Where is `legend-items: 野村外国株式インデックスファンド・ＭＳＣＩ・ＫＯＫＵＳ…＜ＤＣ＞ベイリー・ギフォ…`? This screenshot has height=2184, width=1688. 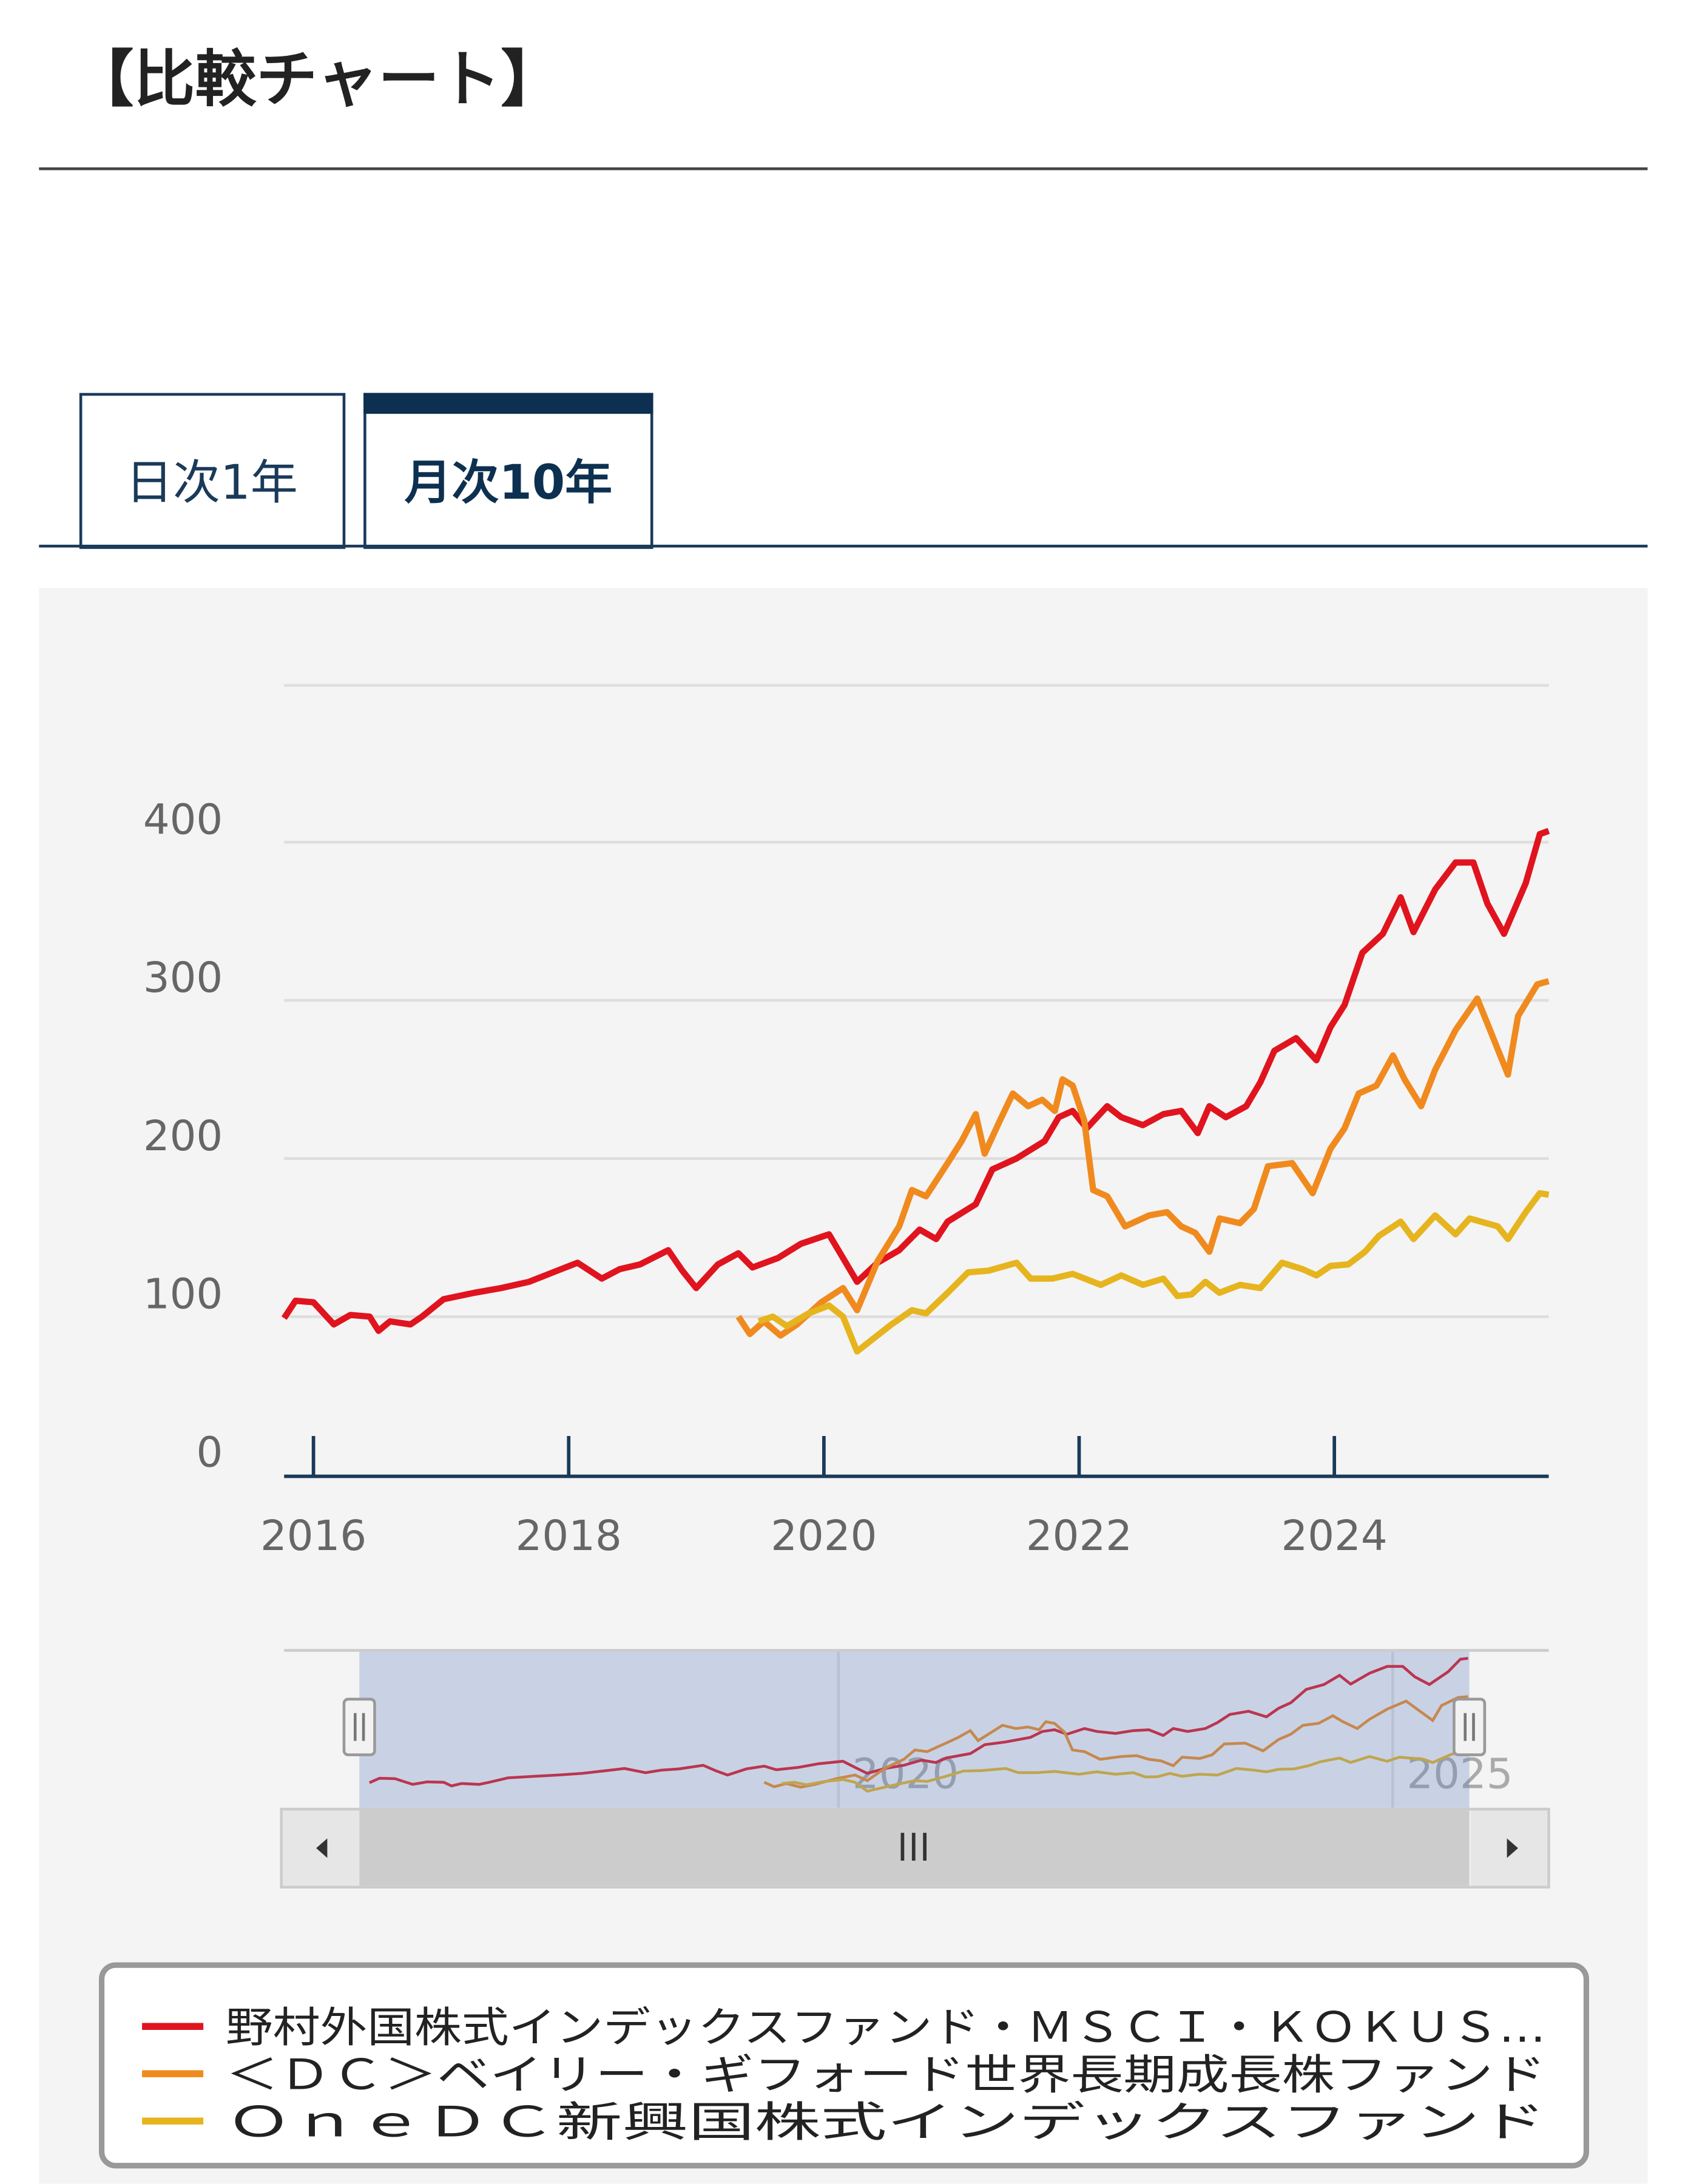
legend-items: 野村外国株式インデックスファンド・ＭＳＣＩ・ＫＯＫＵＳ…＜ＤＣ＞ベイリー・ギフォ… is located at coordinates (844, 2075).